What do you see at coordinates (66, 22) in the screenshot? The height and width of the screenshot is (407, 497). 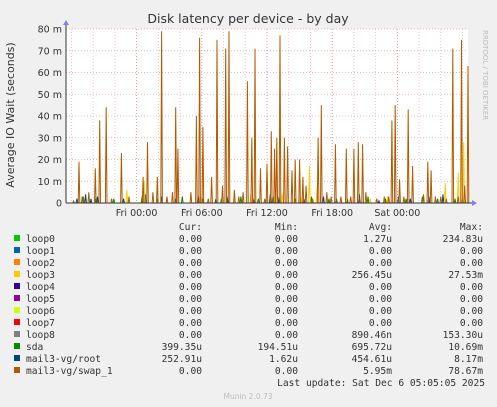 I see `y-axis-arrow` at bounding box center [66, 22].